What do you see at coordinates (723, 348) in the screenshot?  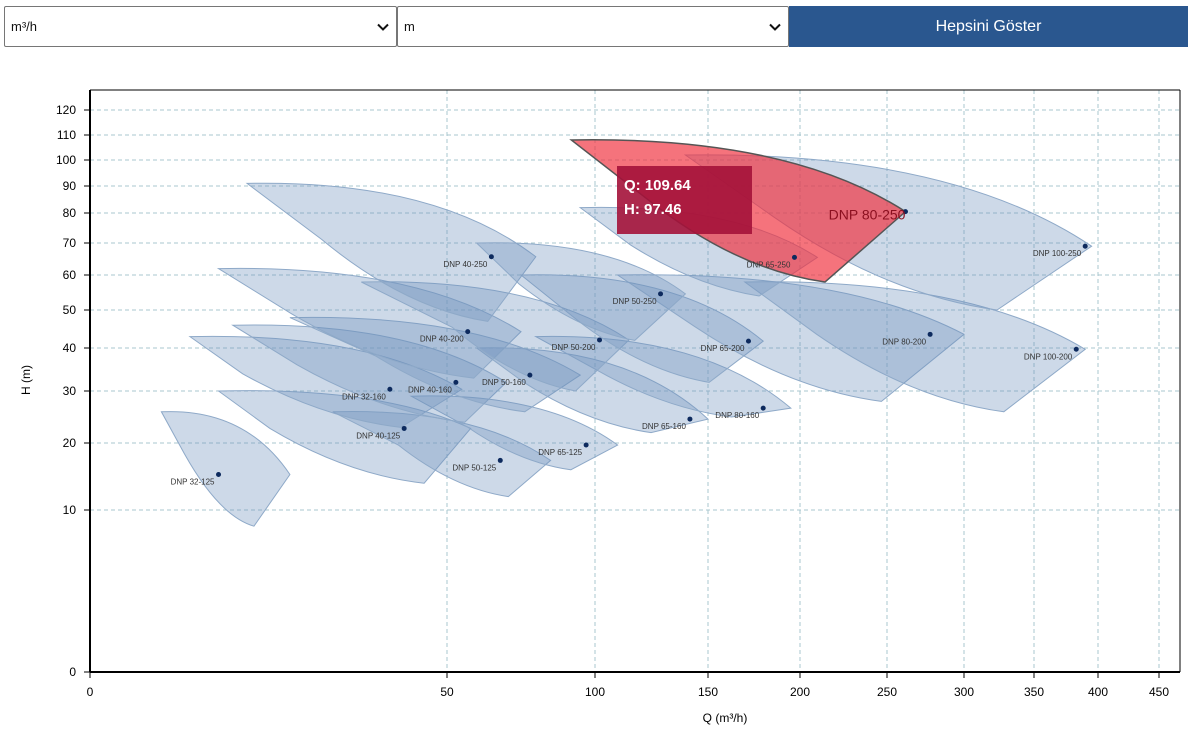 I see `pump-label: DNP 65-200` at bounding box center [723, 348].